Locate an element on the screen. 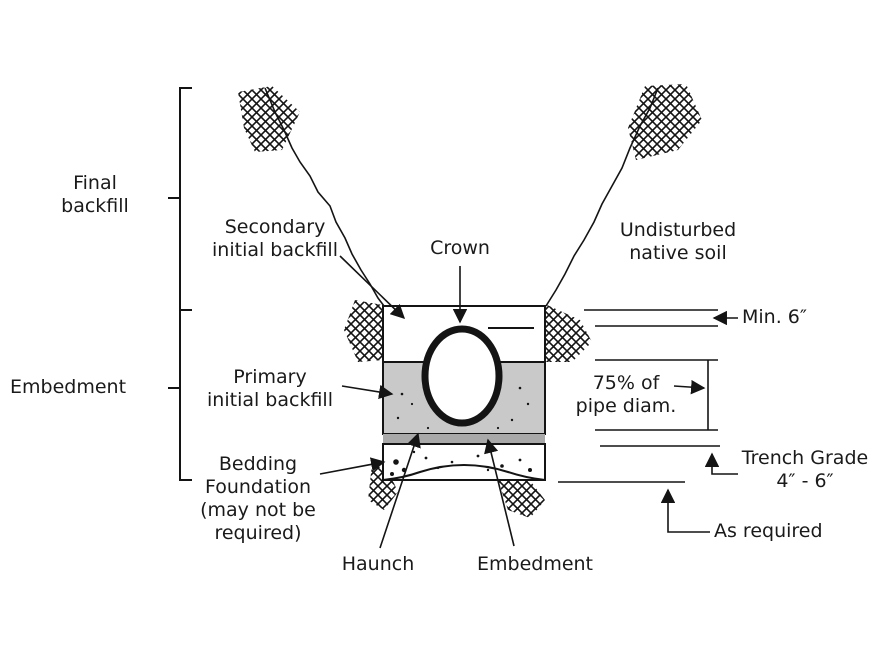  embedment-bottom-label: Embedment is located at coordinates (535, 564).